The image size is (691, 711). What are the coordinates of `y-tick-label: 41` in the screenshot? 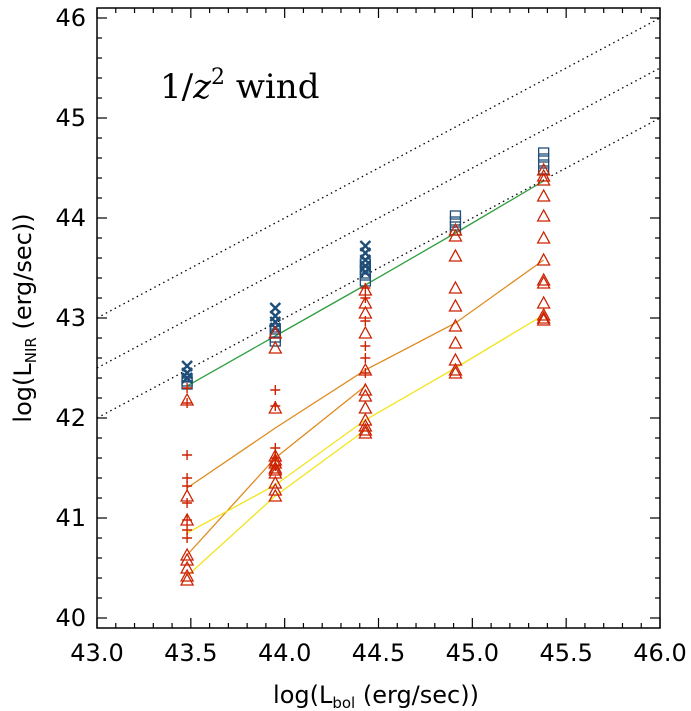 It's located at (70, 518).